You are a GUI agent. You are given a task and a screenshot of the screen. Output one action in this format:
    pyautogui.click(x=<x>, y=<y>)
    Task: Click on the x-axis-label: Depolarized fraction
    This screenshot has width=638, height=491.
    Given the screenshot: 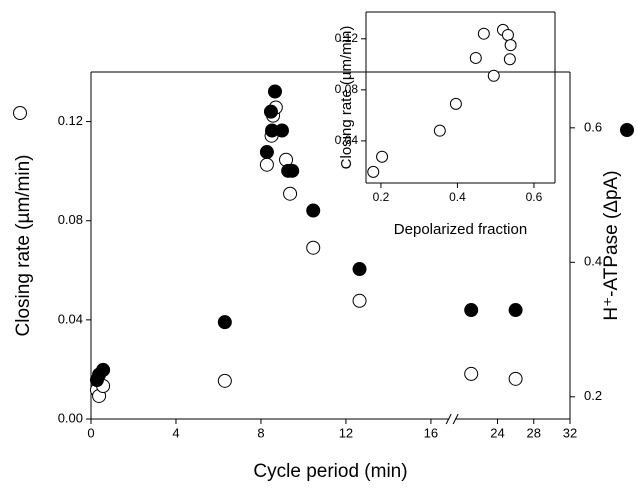 What is the action you would take?
    pyautogui.click(x=460, y=229)
    